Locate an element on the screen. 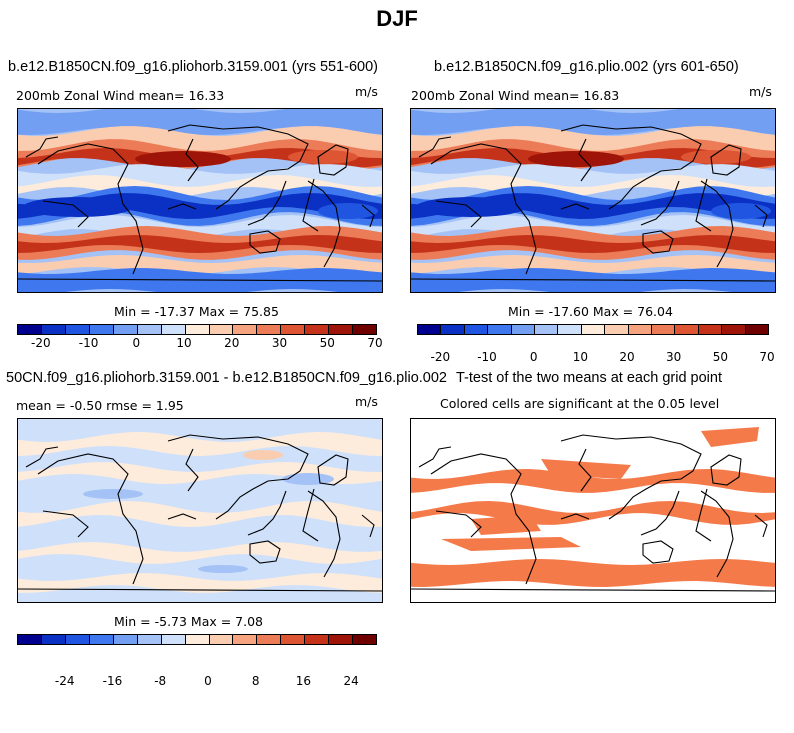 The height and width of the screenshot is (733, 794). panel4-significance-field is located at coordinates (593, 510).